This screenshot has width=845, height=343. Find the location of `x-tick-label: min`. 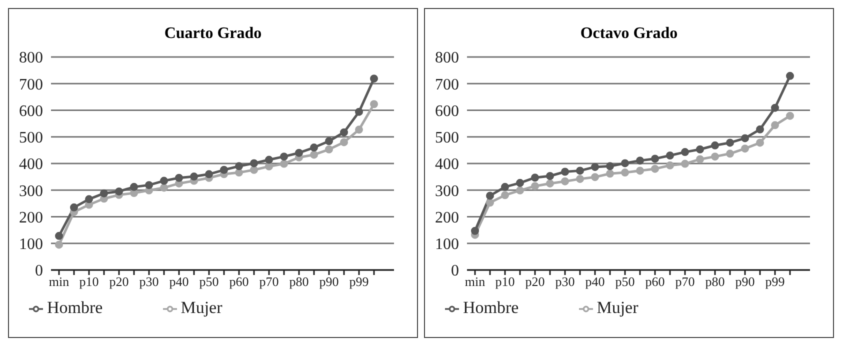

x-tick-label: min is located at coordinates (59, 282).